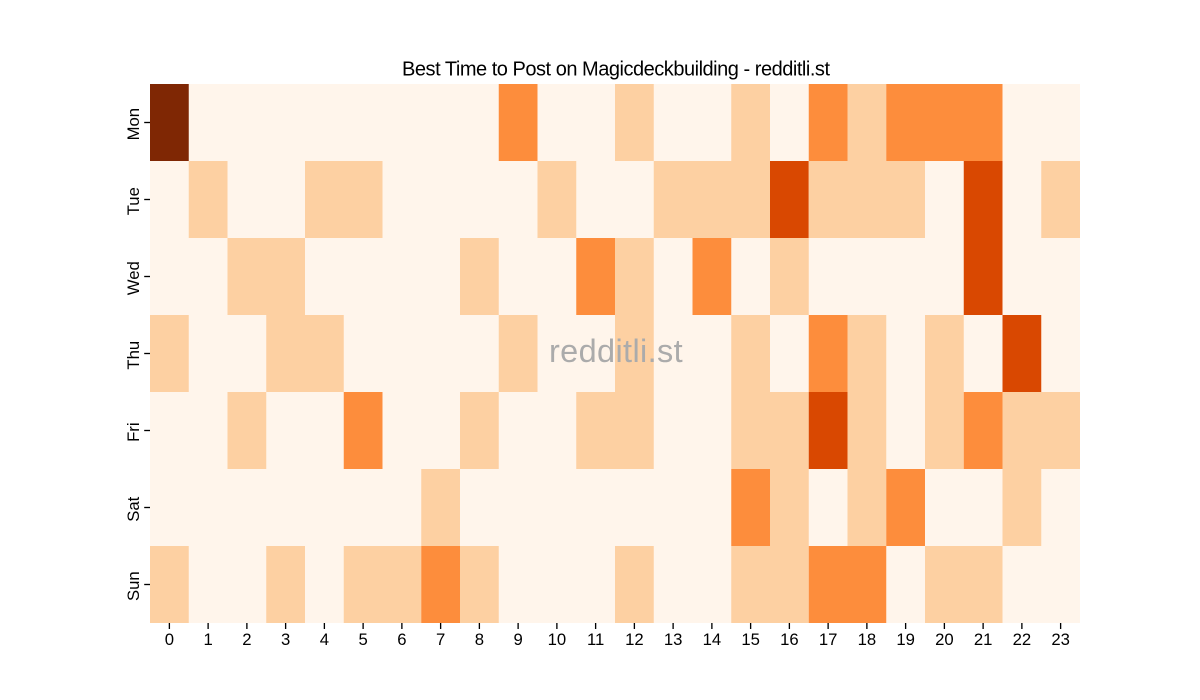  What do you see at coordinates (1022, 639) in the screenshot?
I see `svg-text: 22` at bounding box center [1022, 639].